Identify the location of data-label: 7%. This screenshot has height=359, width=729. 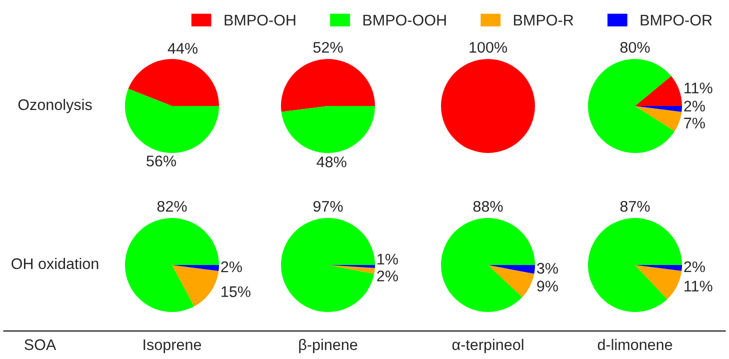
(694, 123).